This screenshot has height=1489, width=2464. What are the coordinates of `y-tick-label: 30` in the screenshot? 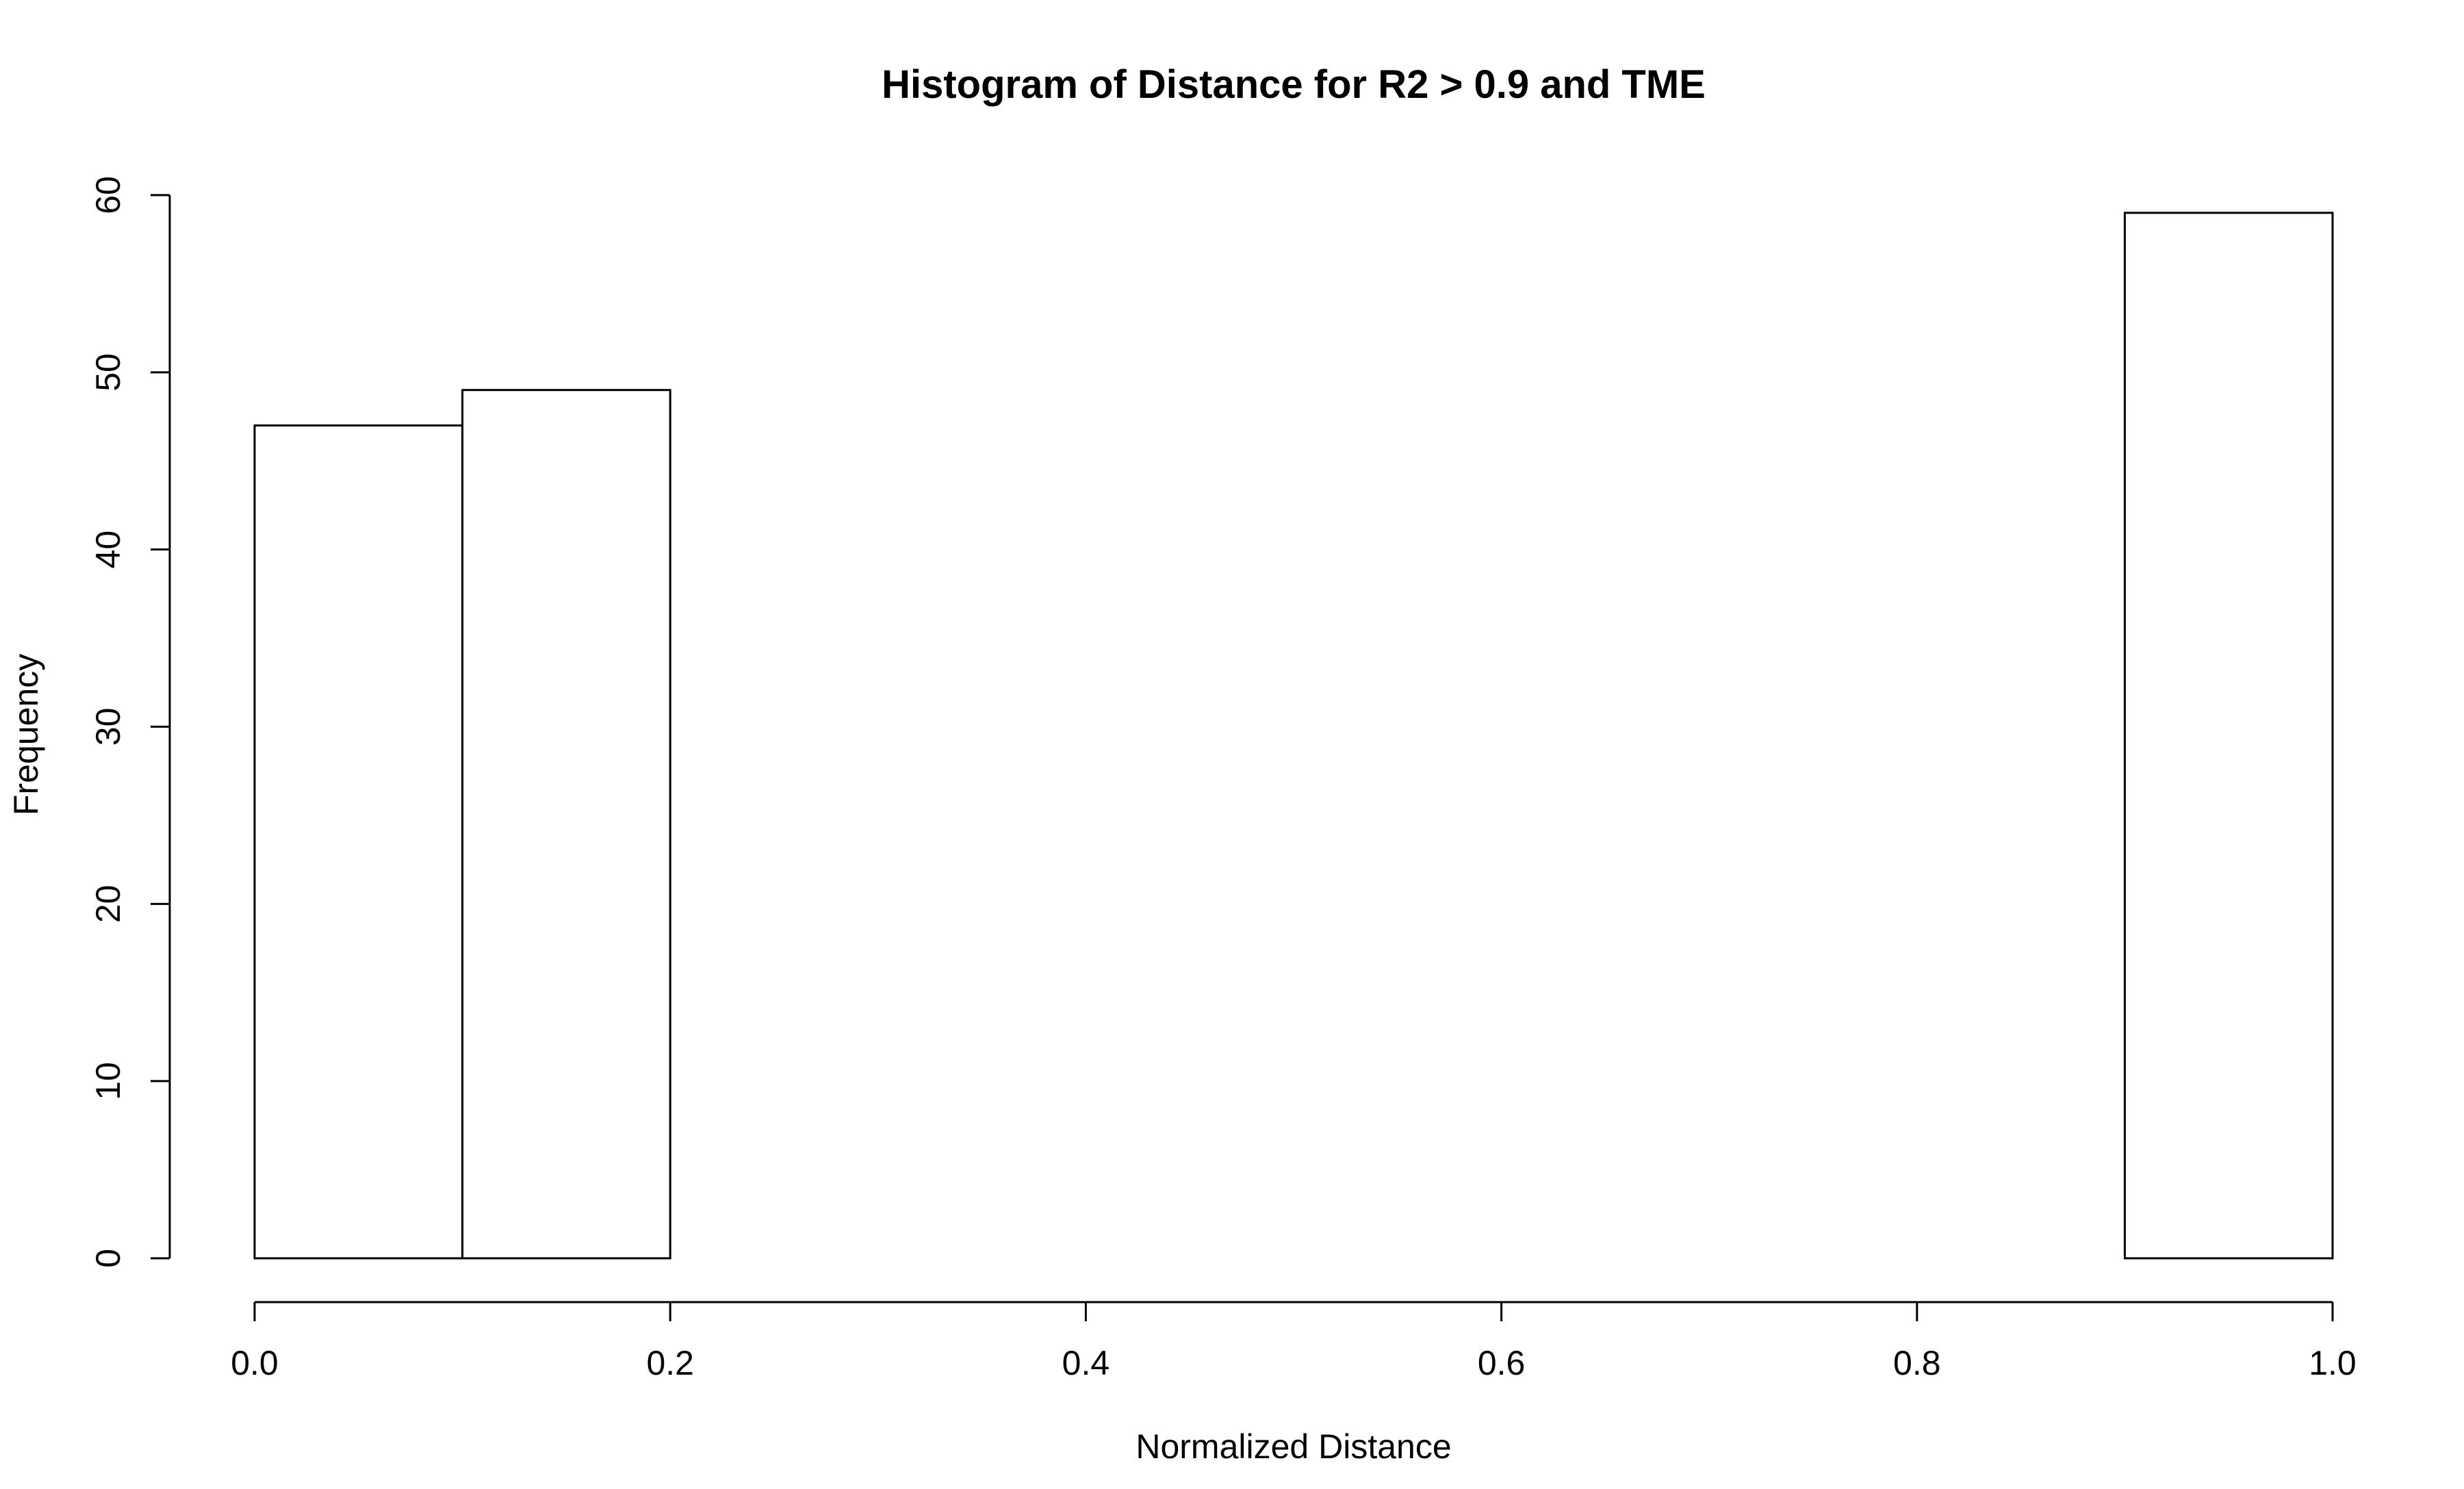 It's located at (108, 727).